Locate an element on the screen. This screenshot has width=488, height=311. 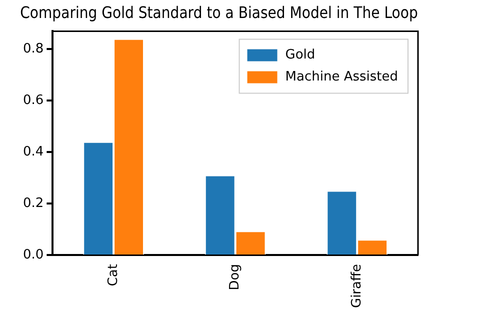
x-tick-label: Dog is located at coordinates (235, 277).